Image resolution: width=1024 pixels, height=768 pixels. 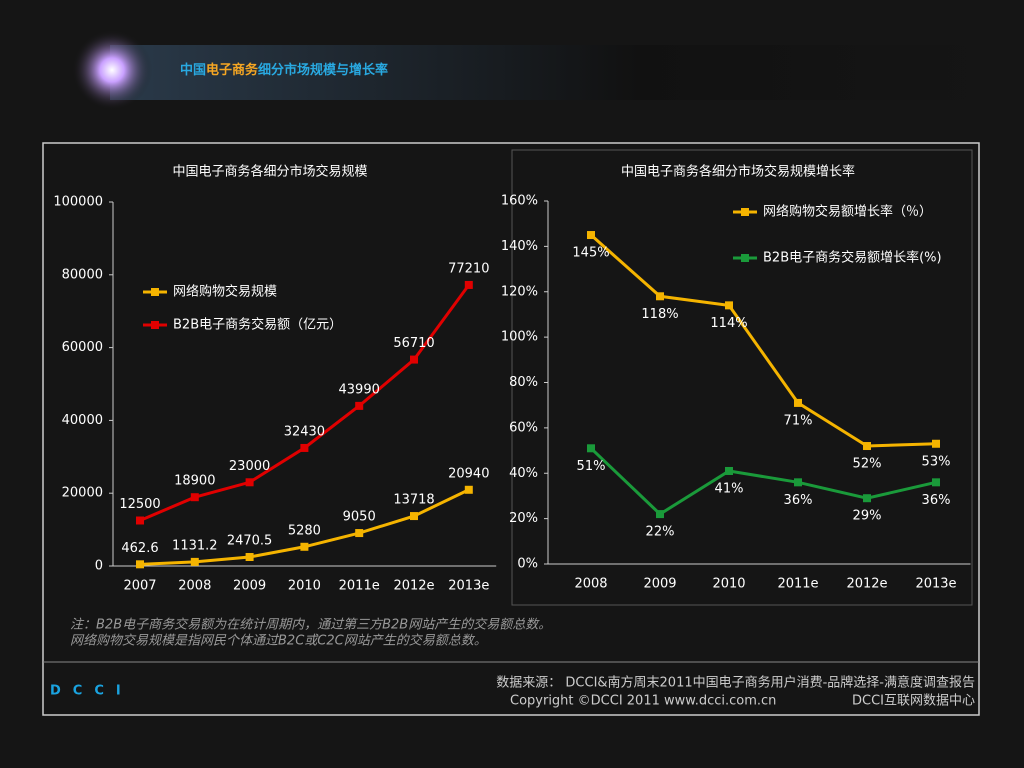 I want to click on y-tick-label: 160%, so click(x=519, y=201).